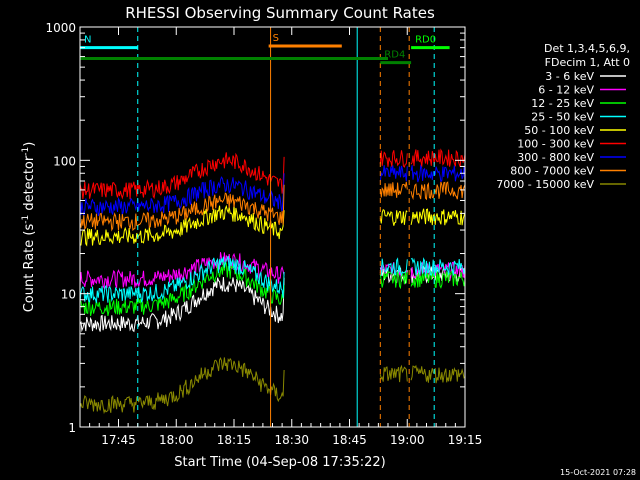  I want to click on footer-date: 15-Oct-2021 07:28, so click(598, 472).